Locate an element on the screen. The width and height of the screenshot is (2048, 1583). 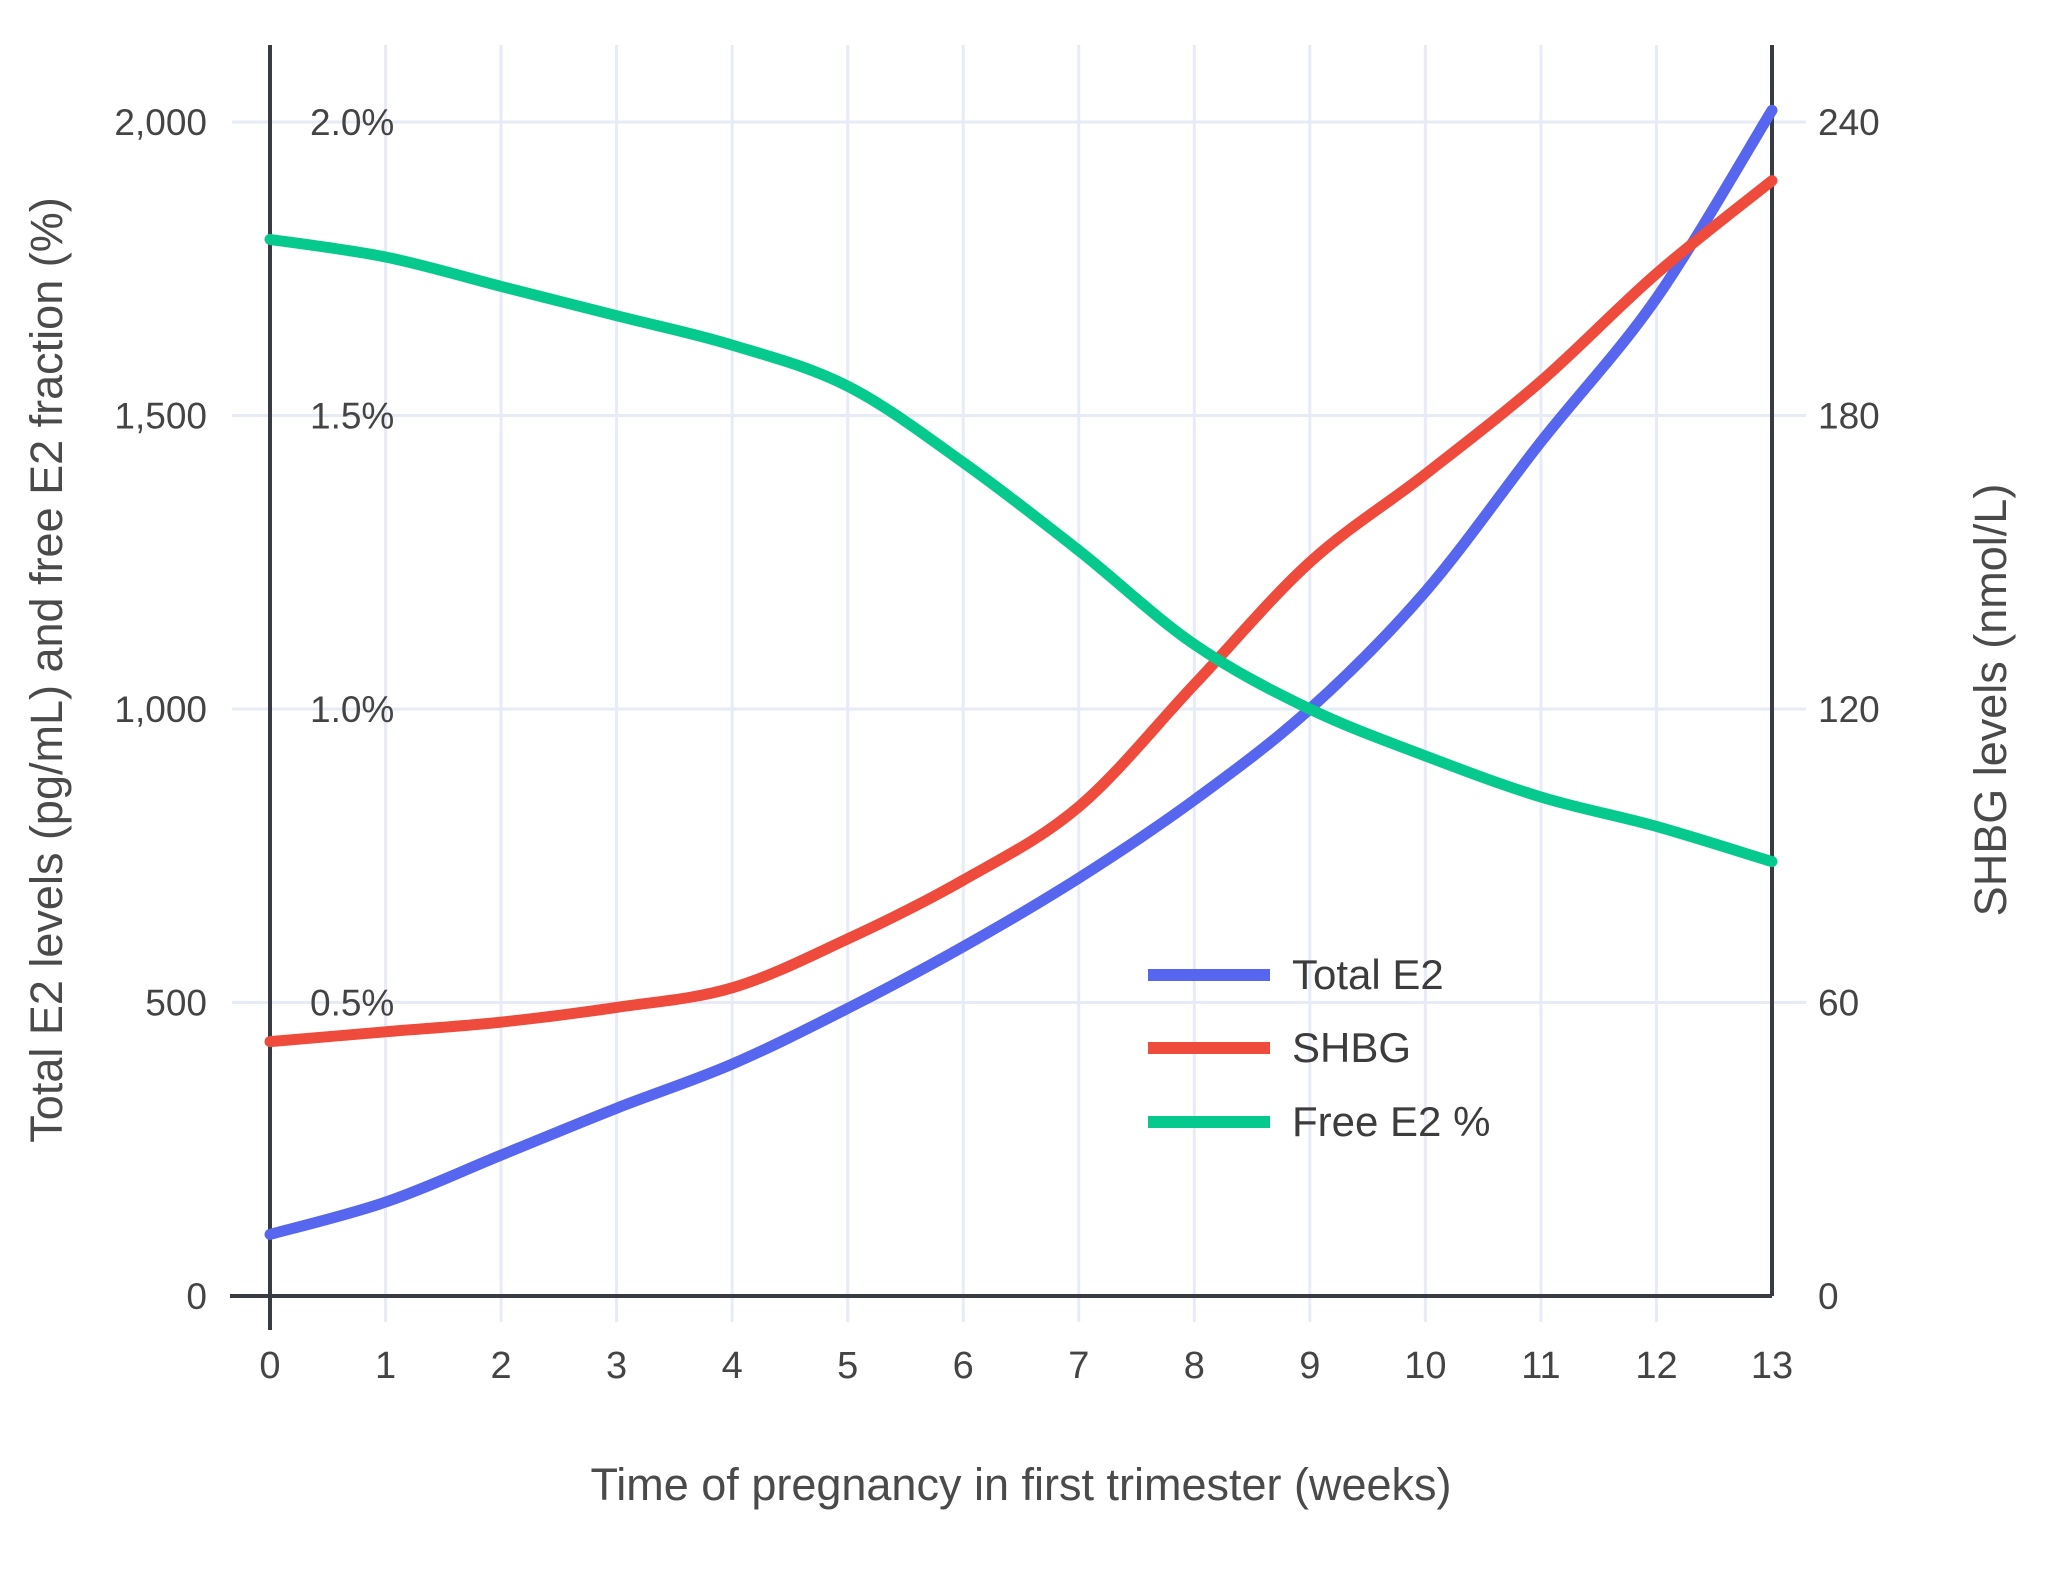
legend: Total E2 SHBG Free E2 % is located at coordinates (1319, 1048).